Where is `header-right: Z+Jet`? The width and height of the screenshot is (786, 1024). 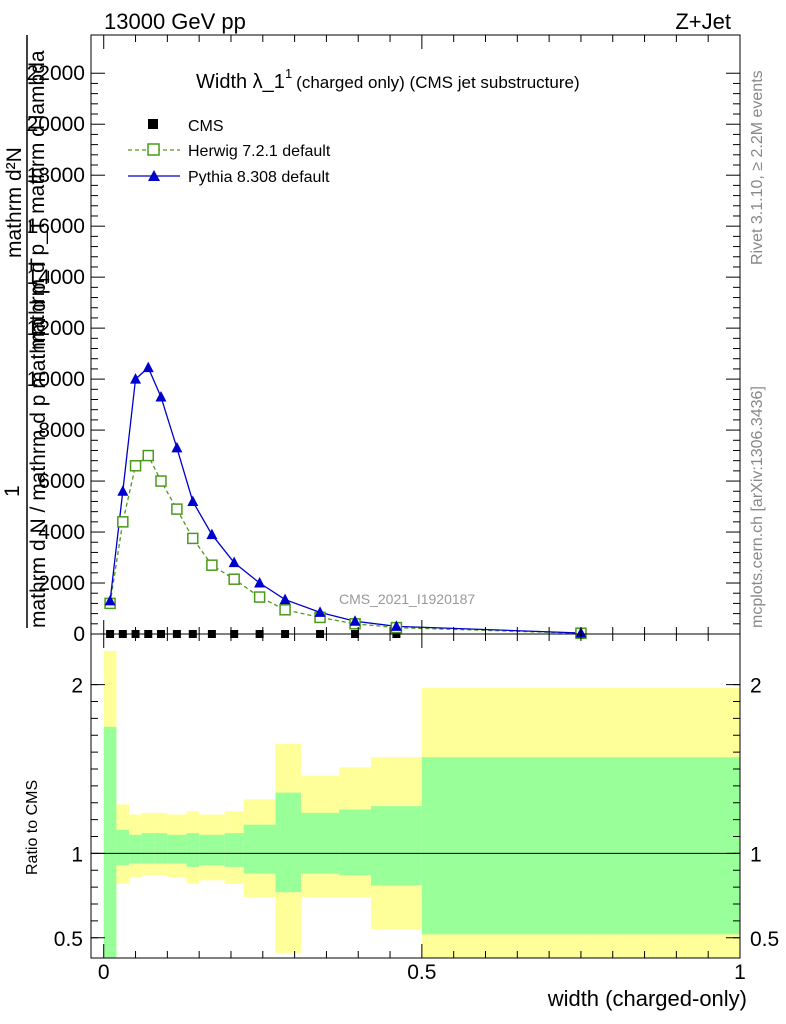
header-right: Z+Jet is located at coordinates (703, 21).